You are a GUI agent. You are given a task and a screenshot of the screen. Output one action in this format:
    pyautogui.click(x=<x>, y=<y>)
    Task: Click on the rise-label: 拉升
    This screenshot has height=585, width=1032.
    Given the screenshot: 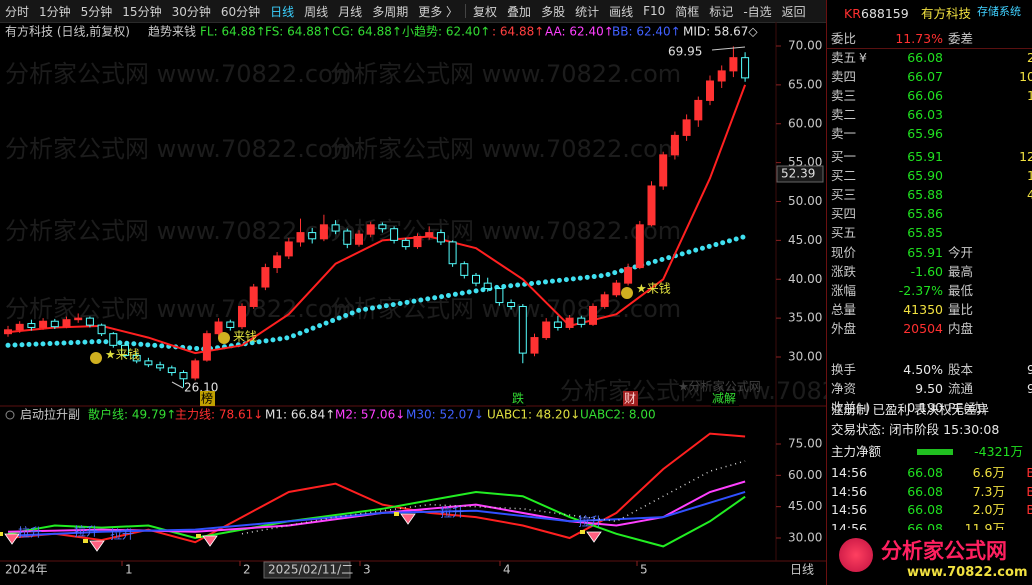 What is the action you would take?
    pyautogui.click(x=452, y=512)
    